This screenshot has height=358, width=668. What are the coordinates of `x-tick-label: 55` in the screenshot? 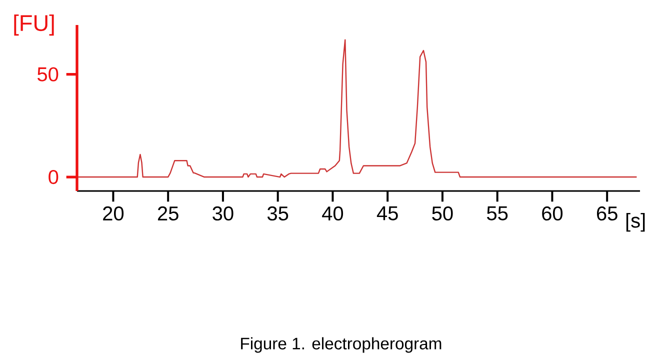 It's located at (497, 213).